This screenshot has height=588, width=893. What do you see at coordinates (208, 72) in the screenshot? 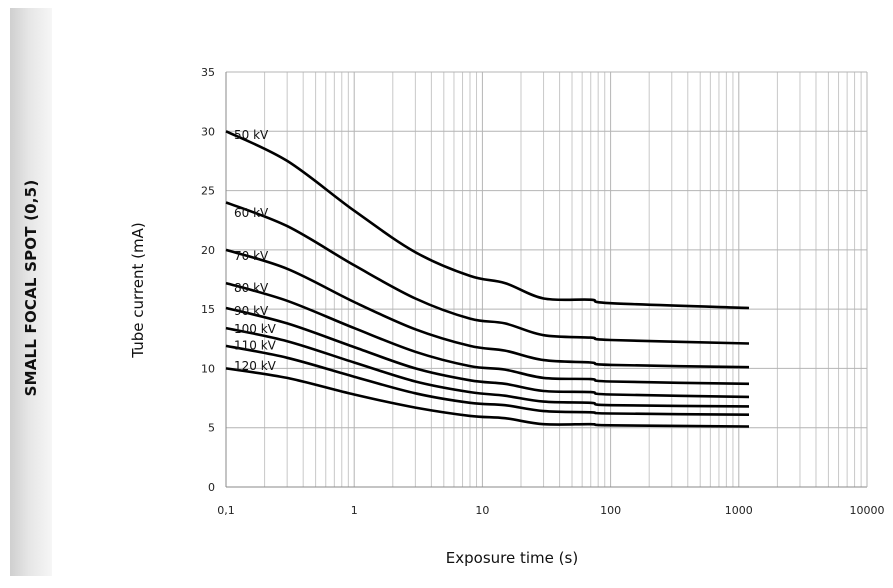
I see `y-tick-label: 35` at bounding box center [208, 72].